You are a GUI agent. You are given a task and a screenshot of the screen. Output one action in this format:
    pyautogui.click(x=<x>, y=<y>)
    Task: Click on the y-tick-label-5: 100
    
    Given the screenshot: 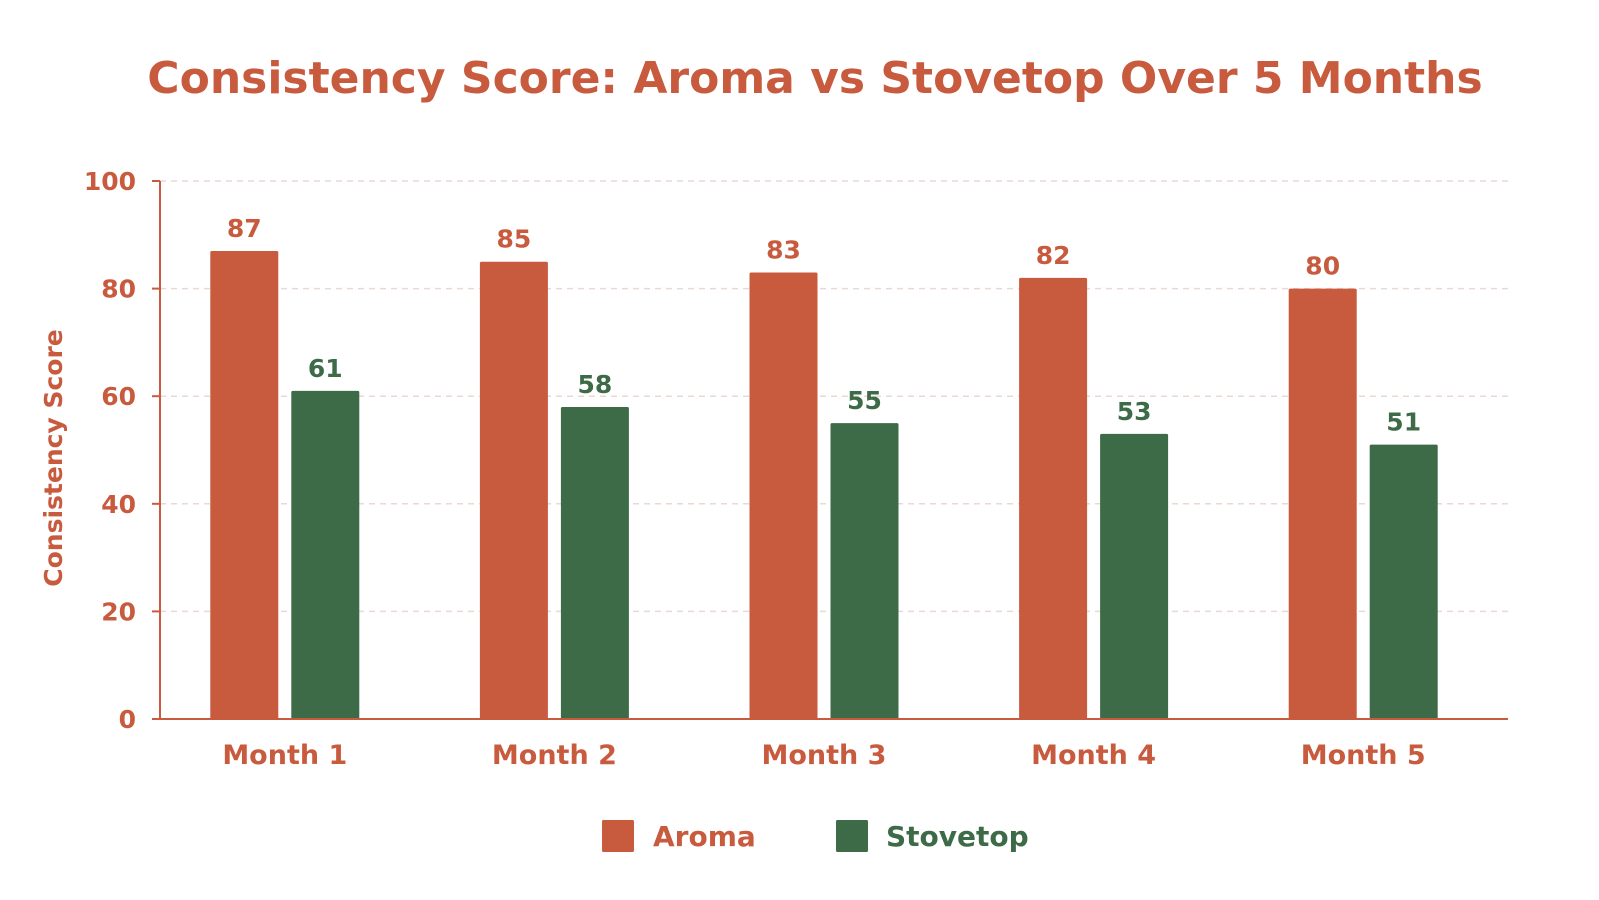 What is the action you would take?
    pyautogui.click(x=110, y=181)
    